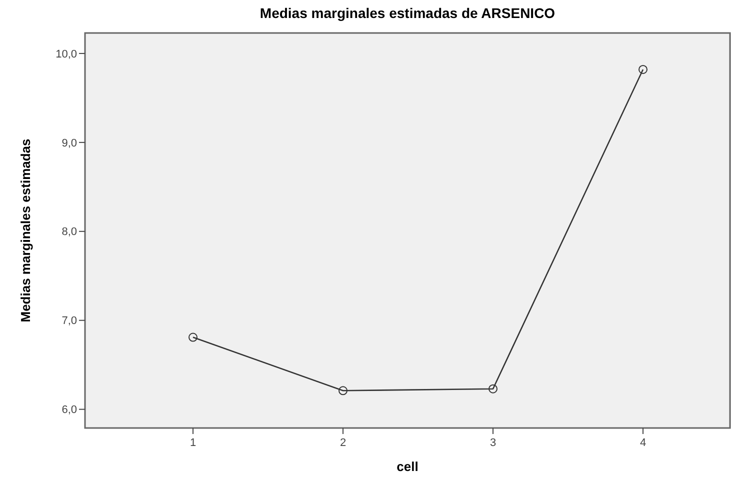 The height and width of the screenshot is (483, 731). What do you see at coordinates (25, 230) in the screenshot?
I see `y-axis-title: Medias marginales estimadas` at bounding box center [25, 230].